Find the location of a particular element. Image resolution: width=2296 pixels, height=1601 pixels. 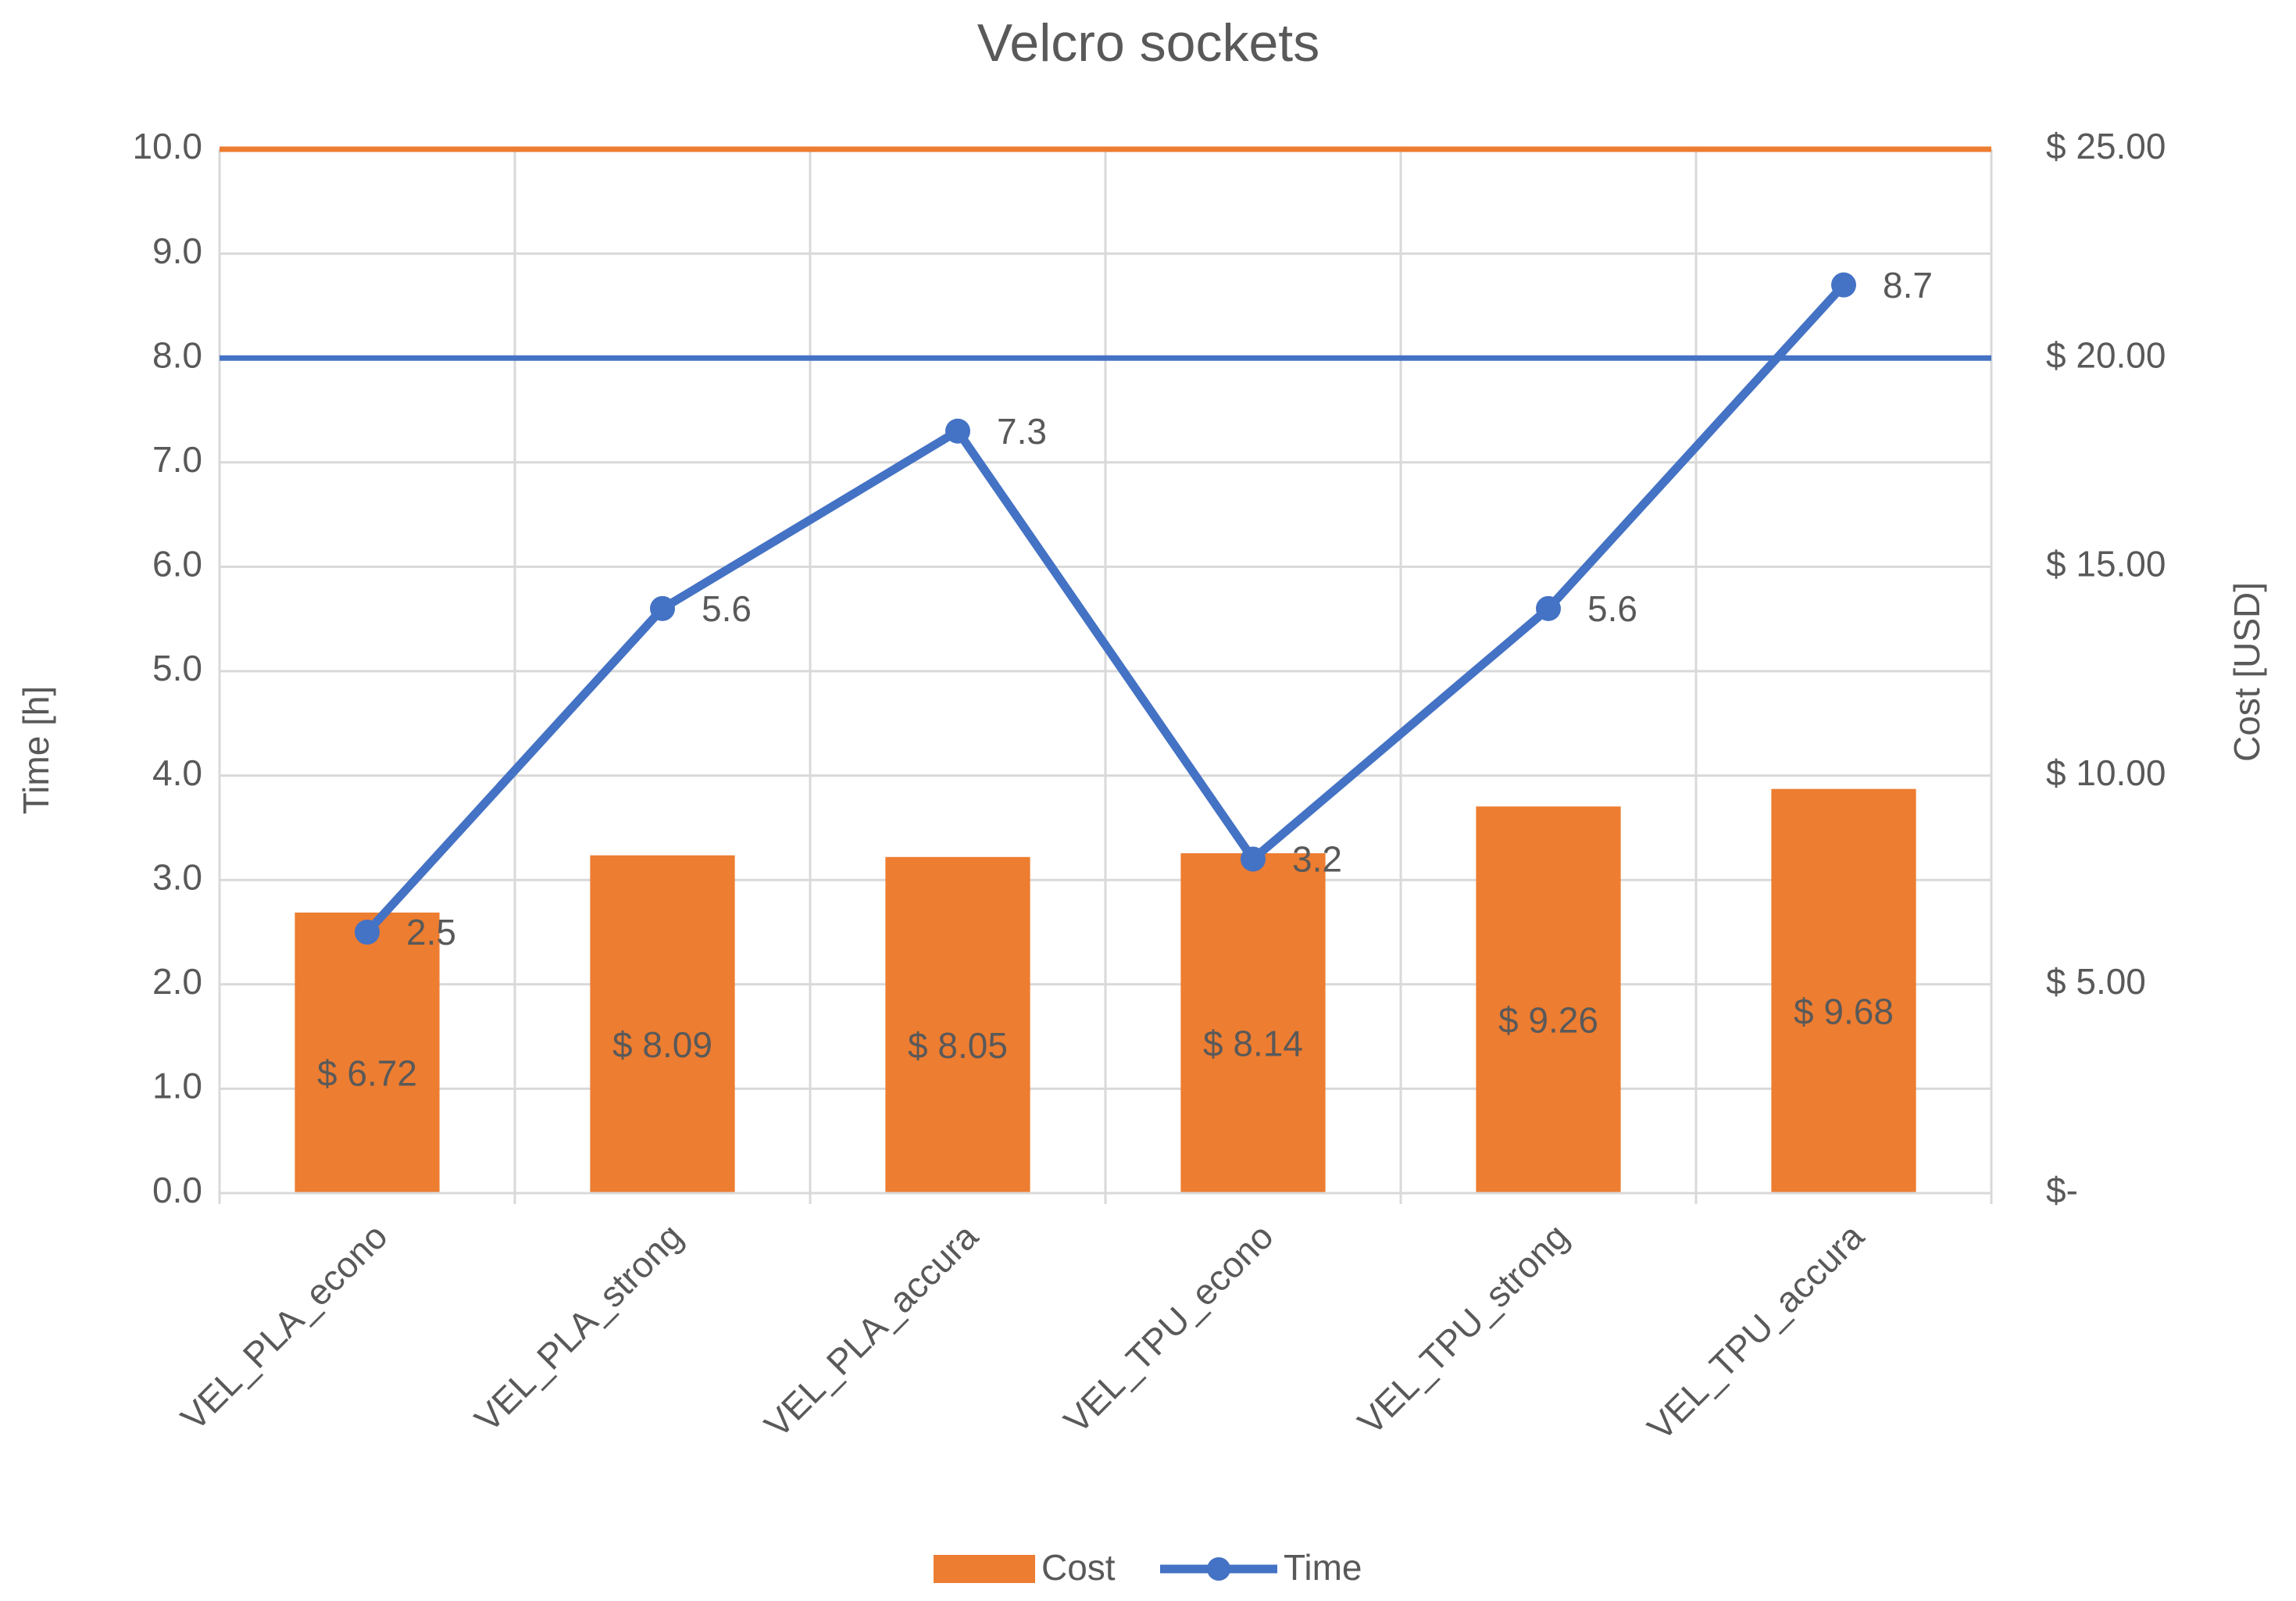

y-tick-label: 10.0 is located at coordinates (167, 146).